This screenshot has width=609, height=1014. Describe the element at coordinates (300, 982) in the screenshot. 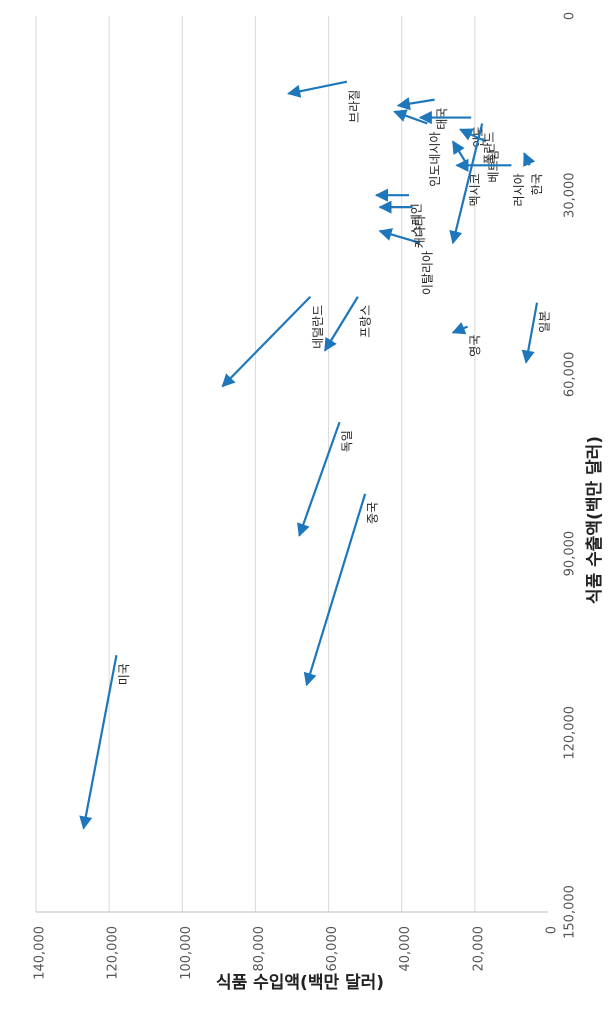

I see `y-axis-title: 식품 수입액(백만 달러)` at that location.